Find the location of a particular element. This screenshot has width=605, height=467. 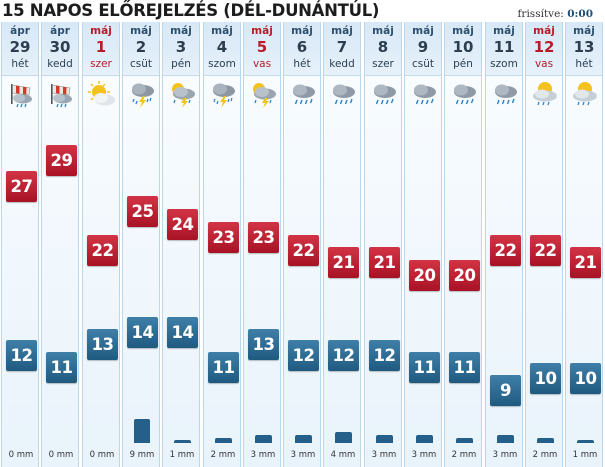

day-column: máj 1 szer 22 13 0 mm is located at coordinates (101, 244).